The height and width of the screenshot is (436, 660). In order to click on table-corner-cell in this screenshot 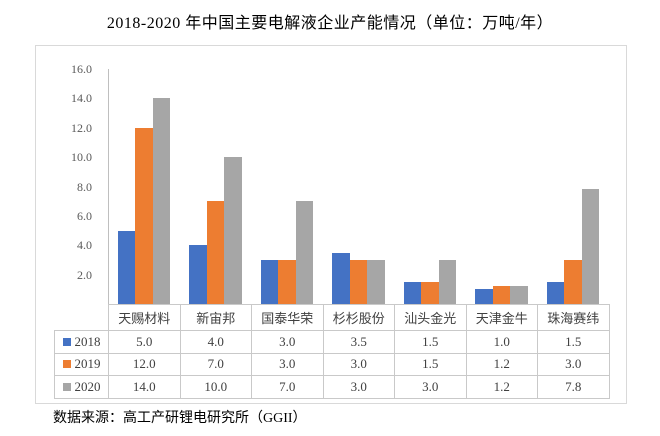, I will do `click(81, 317)`.